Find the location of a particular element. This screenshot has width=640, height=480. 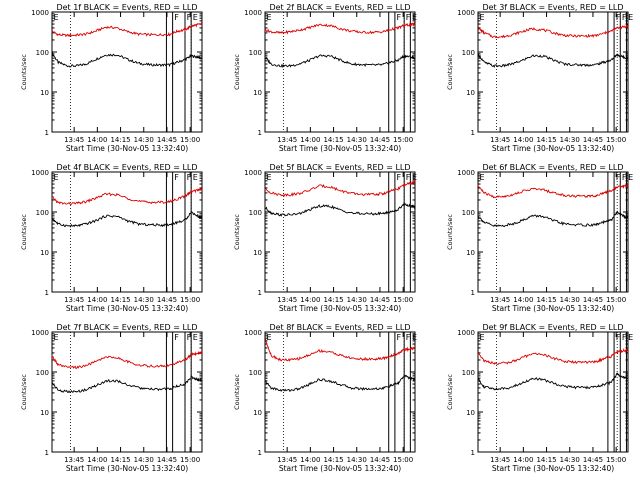

panel-title: Det 2f BLACK = Events, RED = LLD is located at coordinates (339, 7).